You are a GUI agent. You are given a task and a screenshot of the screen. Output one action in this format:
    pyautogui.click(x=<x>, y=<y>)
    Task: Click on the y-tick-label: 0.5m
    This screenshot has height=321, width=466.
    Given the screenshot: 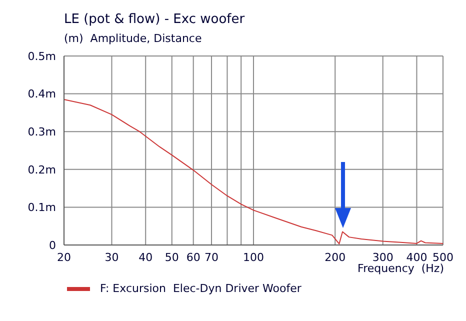 What is the action you would take?
    pyautogui.click(x=42, y=56)
    